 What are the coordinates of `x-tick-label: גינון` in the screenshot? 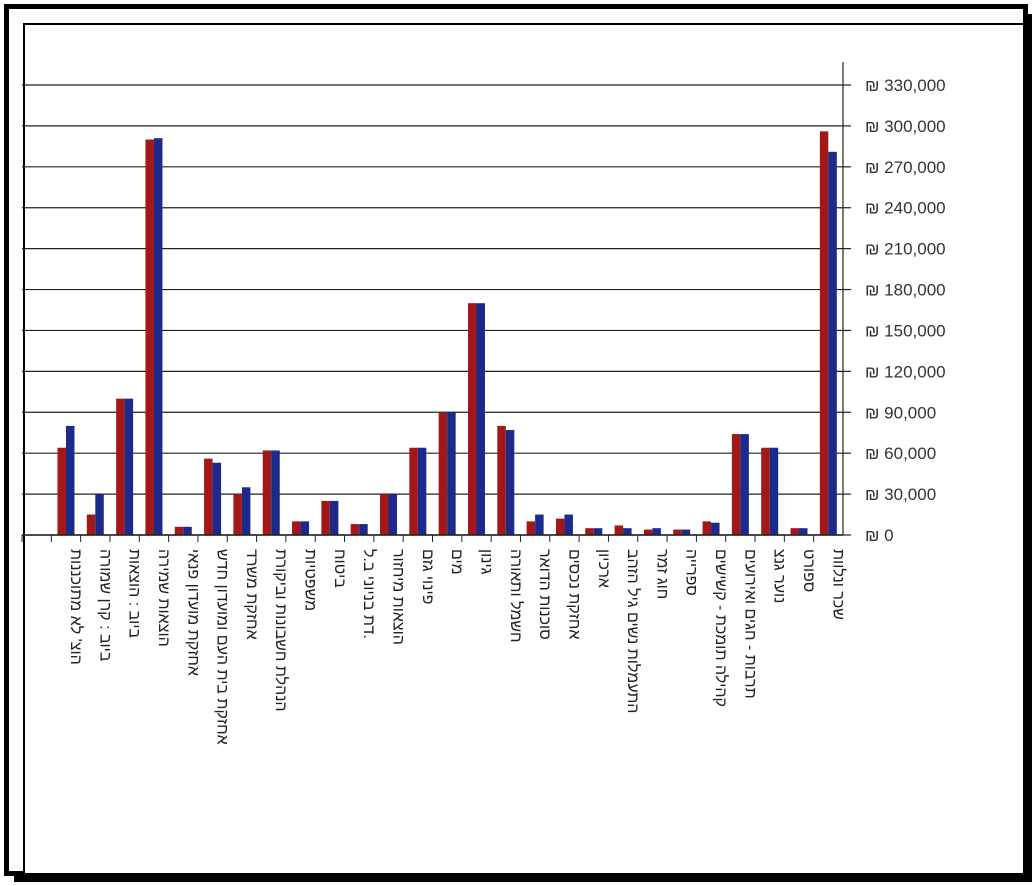 It's located at (485, 562).